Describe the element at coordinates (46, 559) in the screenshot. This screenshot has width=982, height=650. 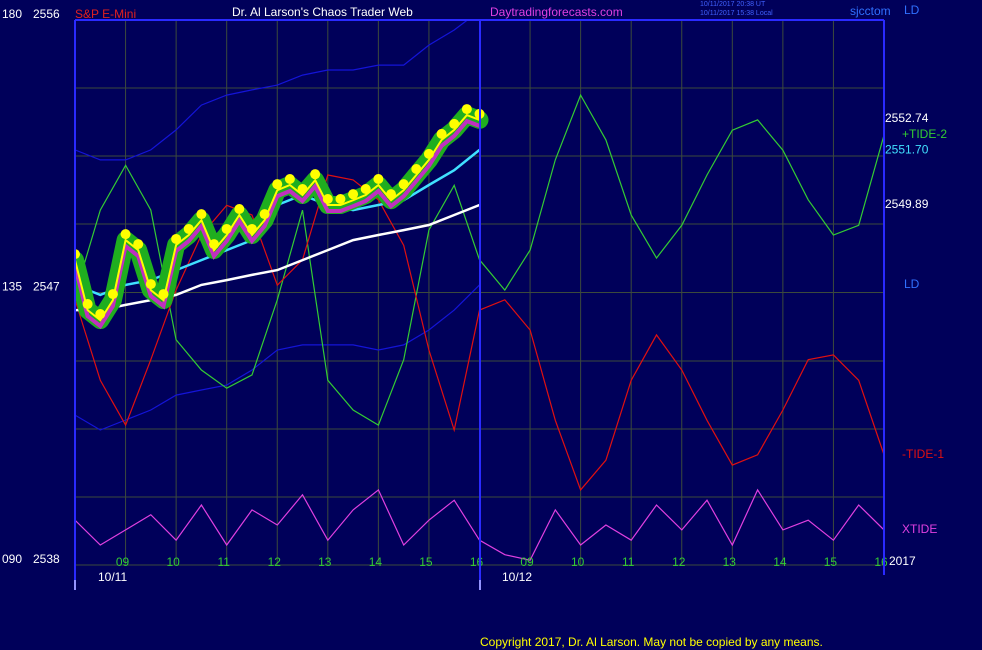
I see `y-tick-label: 2538` at that location.